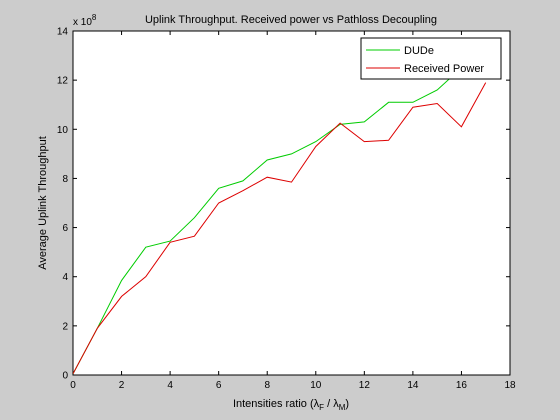 This screenshot has width=560, height=420. I want to click on y-tick-label: 12, so click(63, 81).